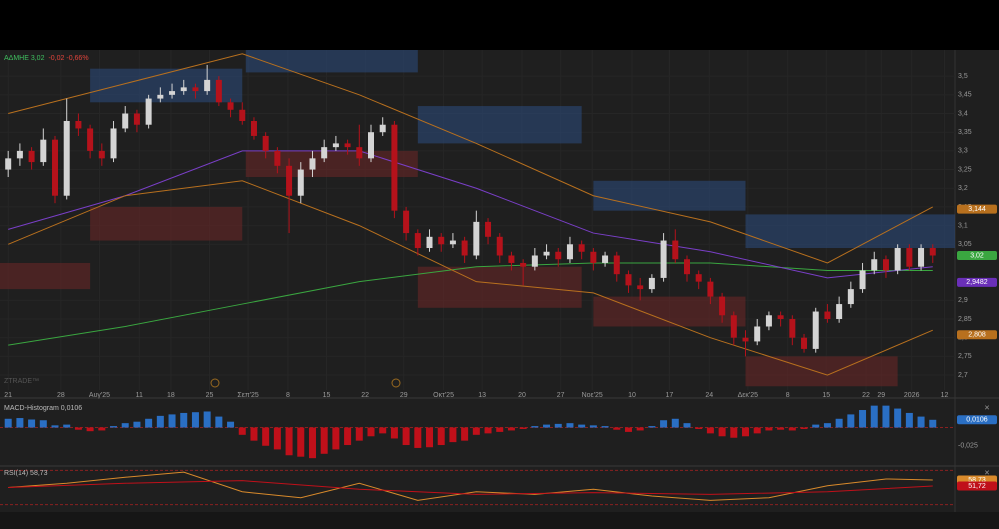 The height and width of the screenshot is (529, 999). I want to click on y-tick-label: 3,45, so click(965, 95).